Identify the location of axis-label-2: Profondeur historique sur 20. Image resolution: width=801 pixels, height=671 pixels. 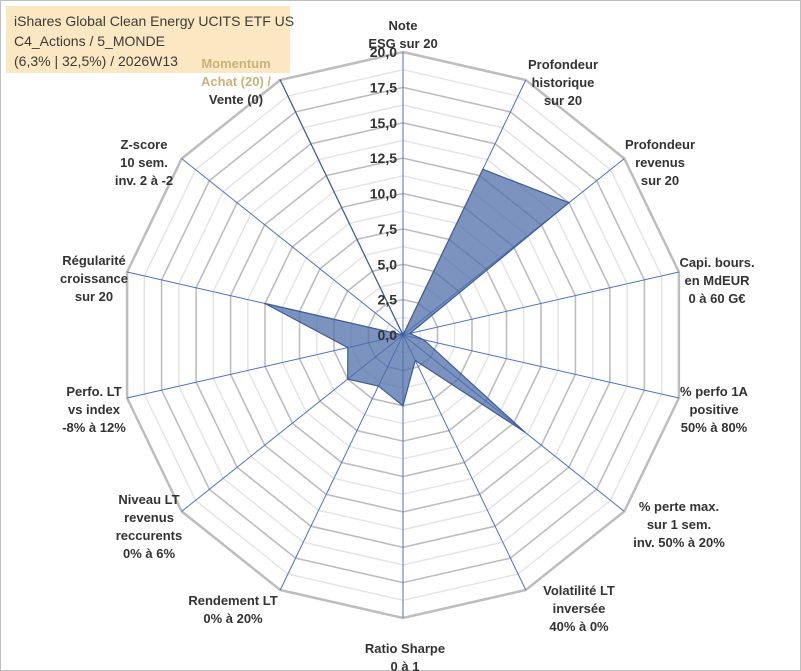
(563, 82).